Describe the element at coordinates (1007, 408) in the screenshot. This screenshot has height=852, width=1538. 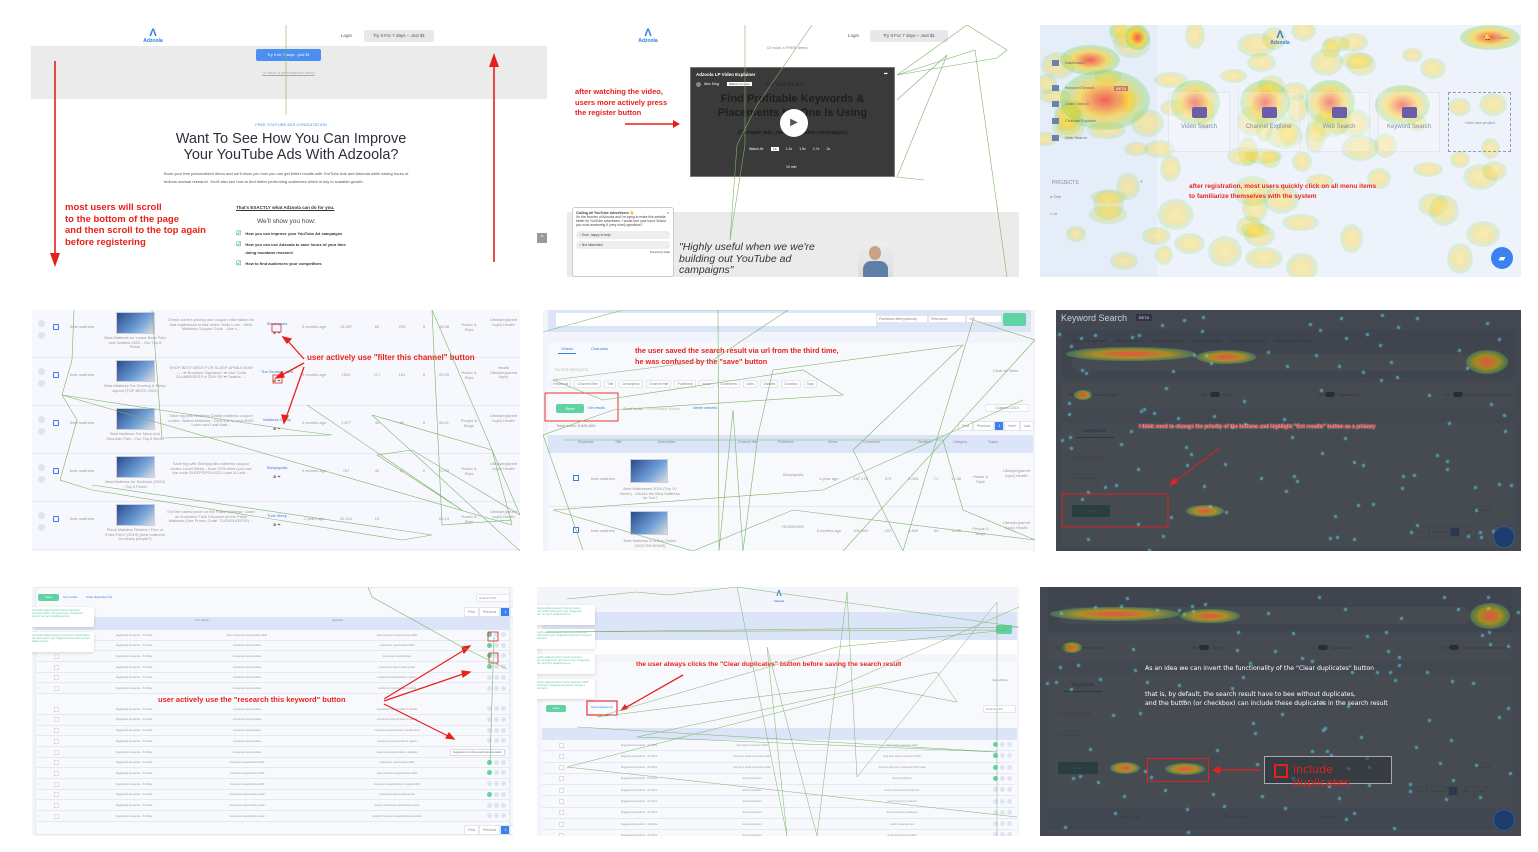
I see `columns-button: Columns 13/13` at that location.